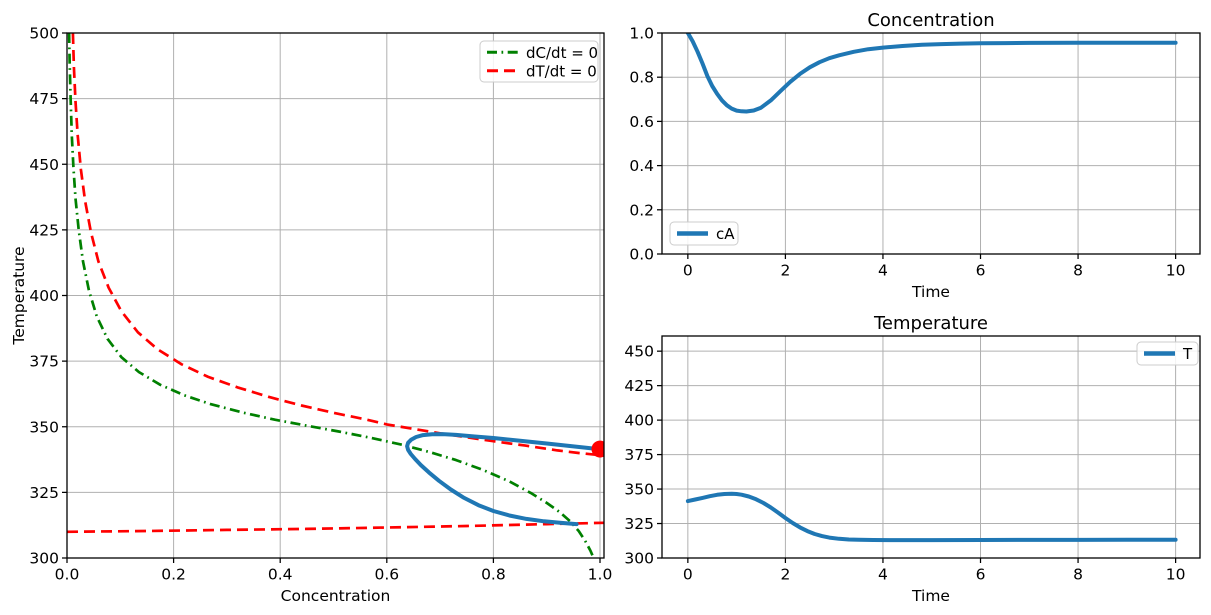 Image resolution: width=1211 pixels, height=615 pixels. I want to click on x-tick-label: 0.6, so click(386, 575).